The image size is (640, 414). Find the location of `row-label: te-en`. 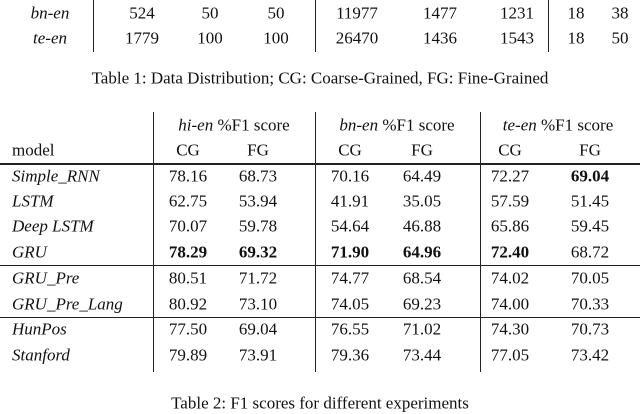

row-label: te-en is located at coordinates (50, 38).